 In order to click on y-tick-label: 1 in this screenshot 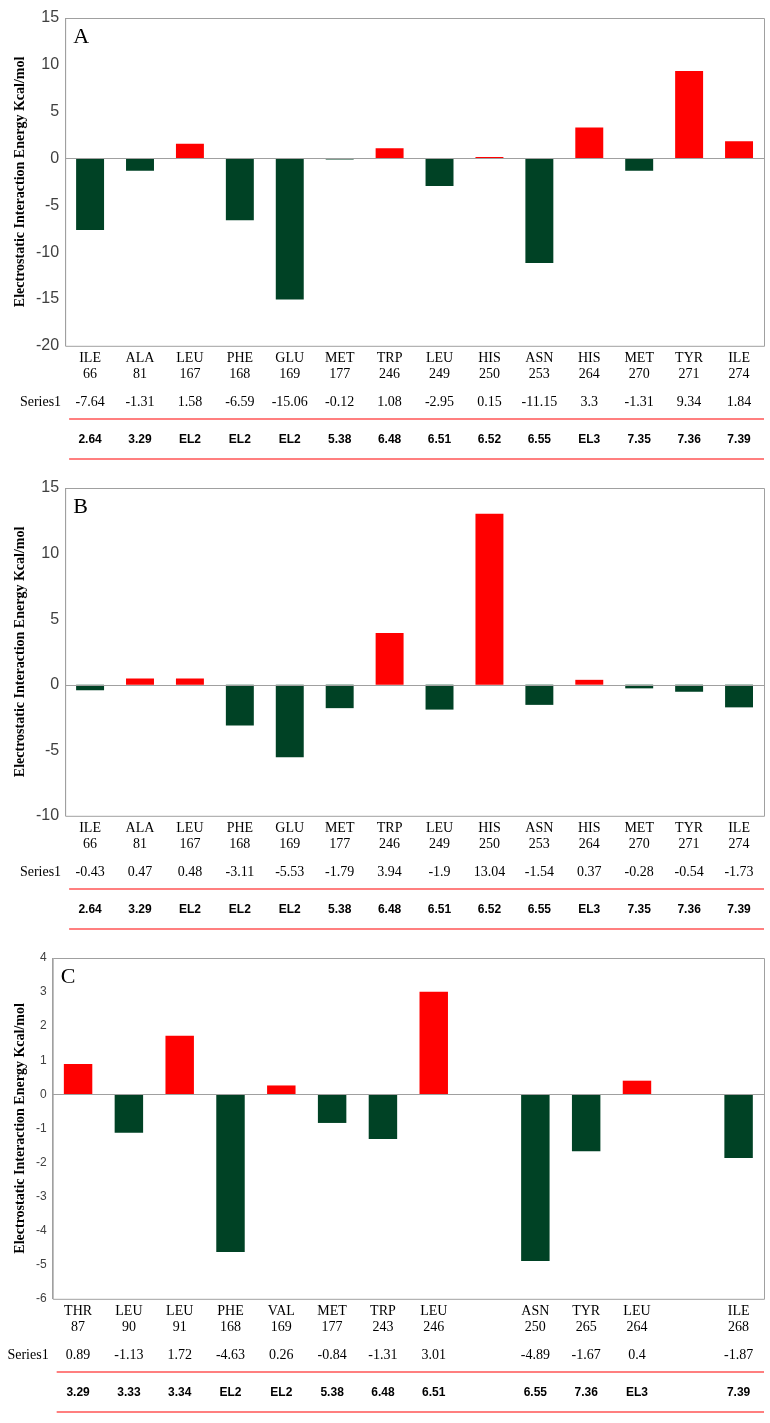, I will do `click(43, 1059)`.